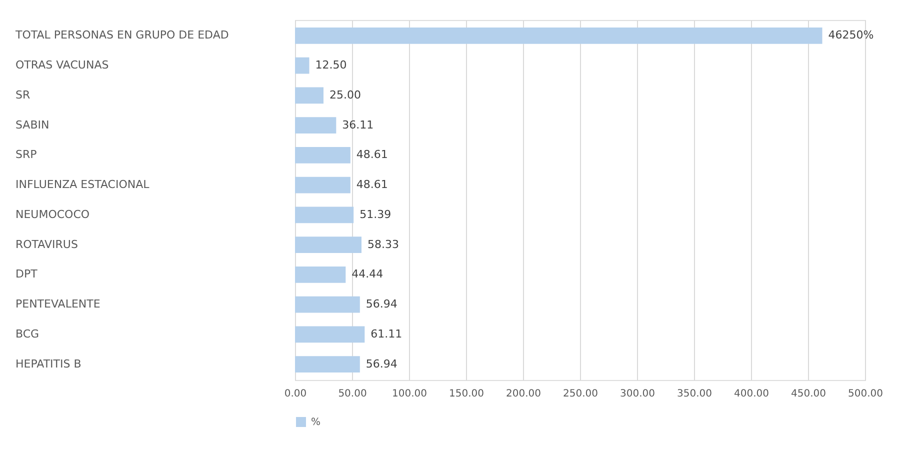  Describe the element at coordinates (28, 333) in the screenshot. I see `y-tick-label: BCG` at that location.